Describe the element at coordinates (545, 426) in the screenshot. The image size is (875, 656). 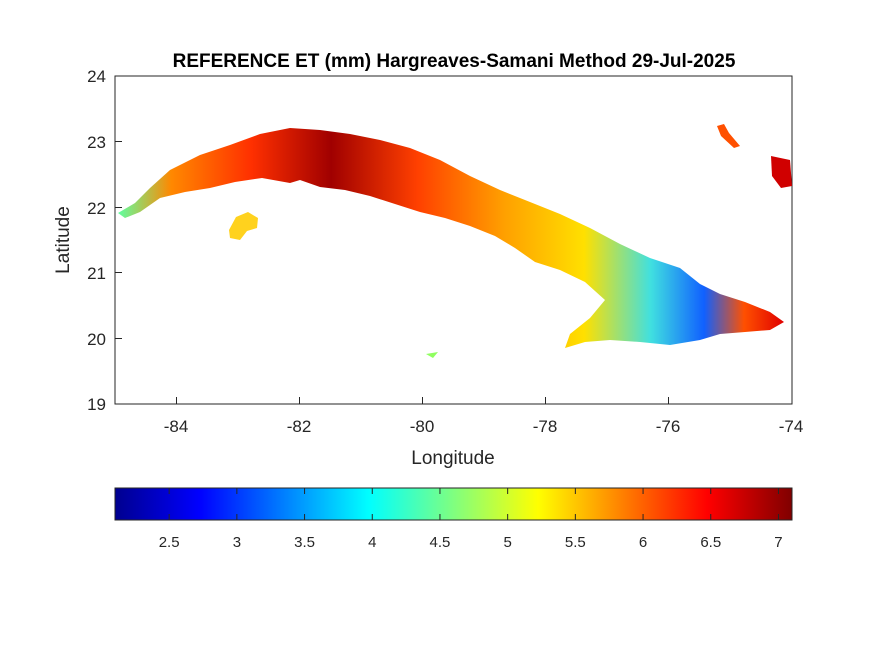
I see `x-tick-label: -78` at that location.